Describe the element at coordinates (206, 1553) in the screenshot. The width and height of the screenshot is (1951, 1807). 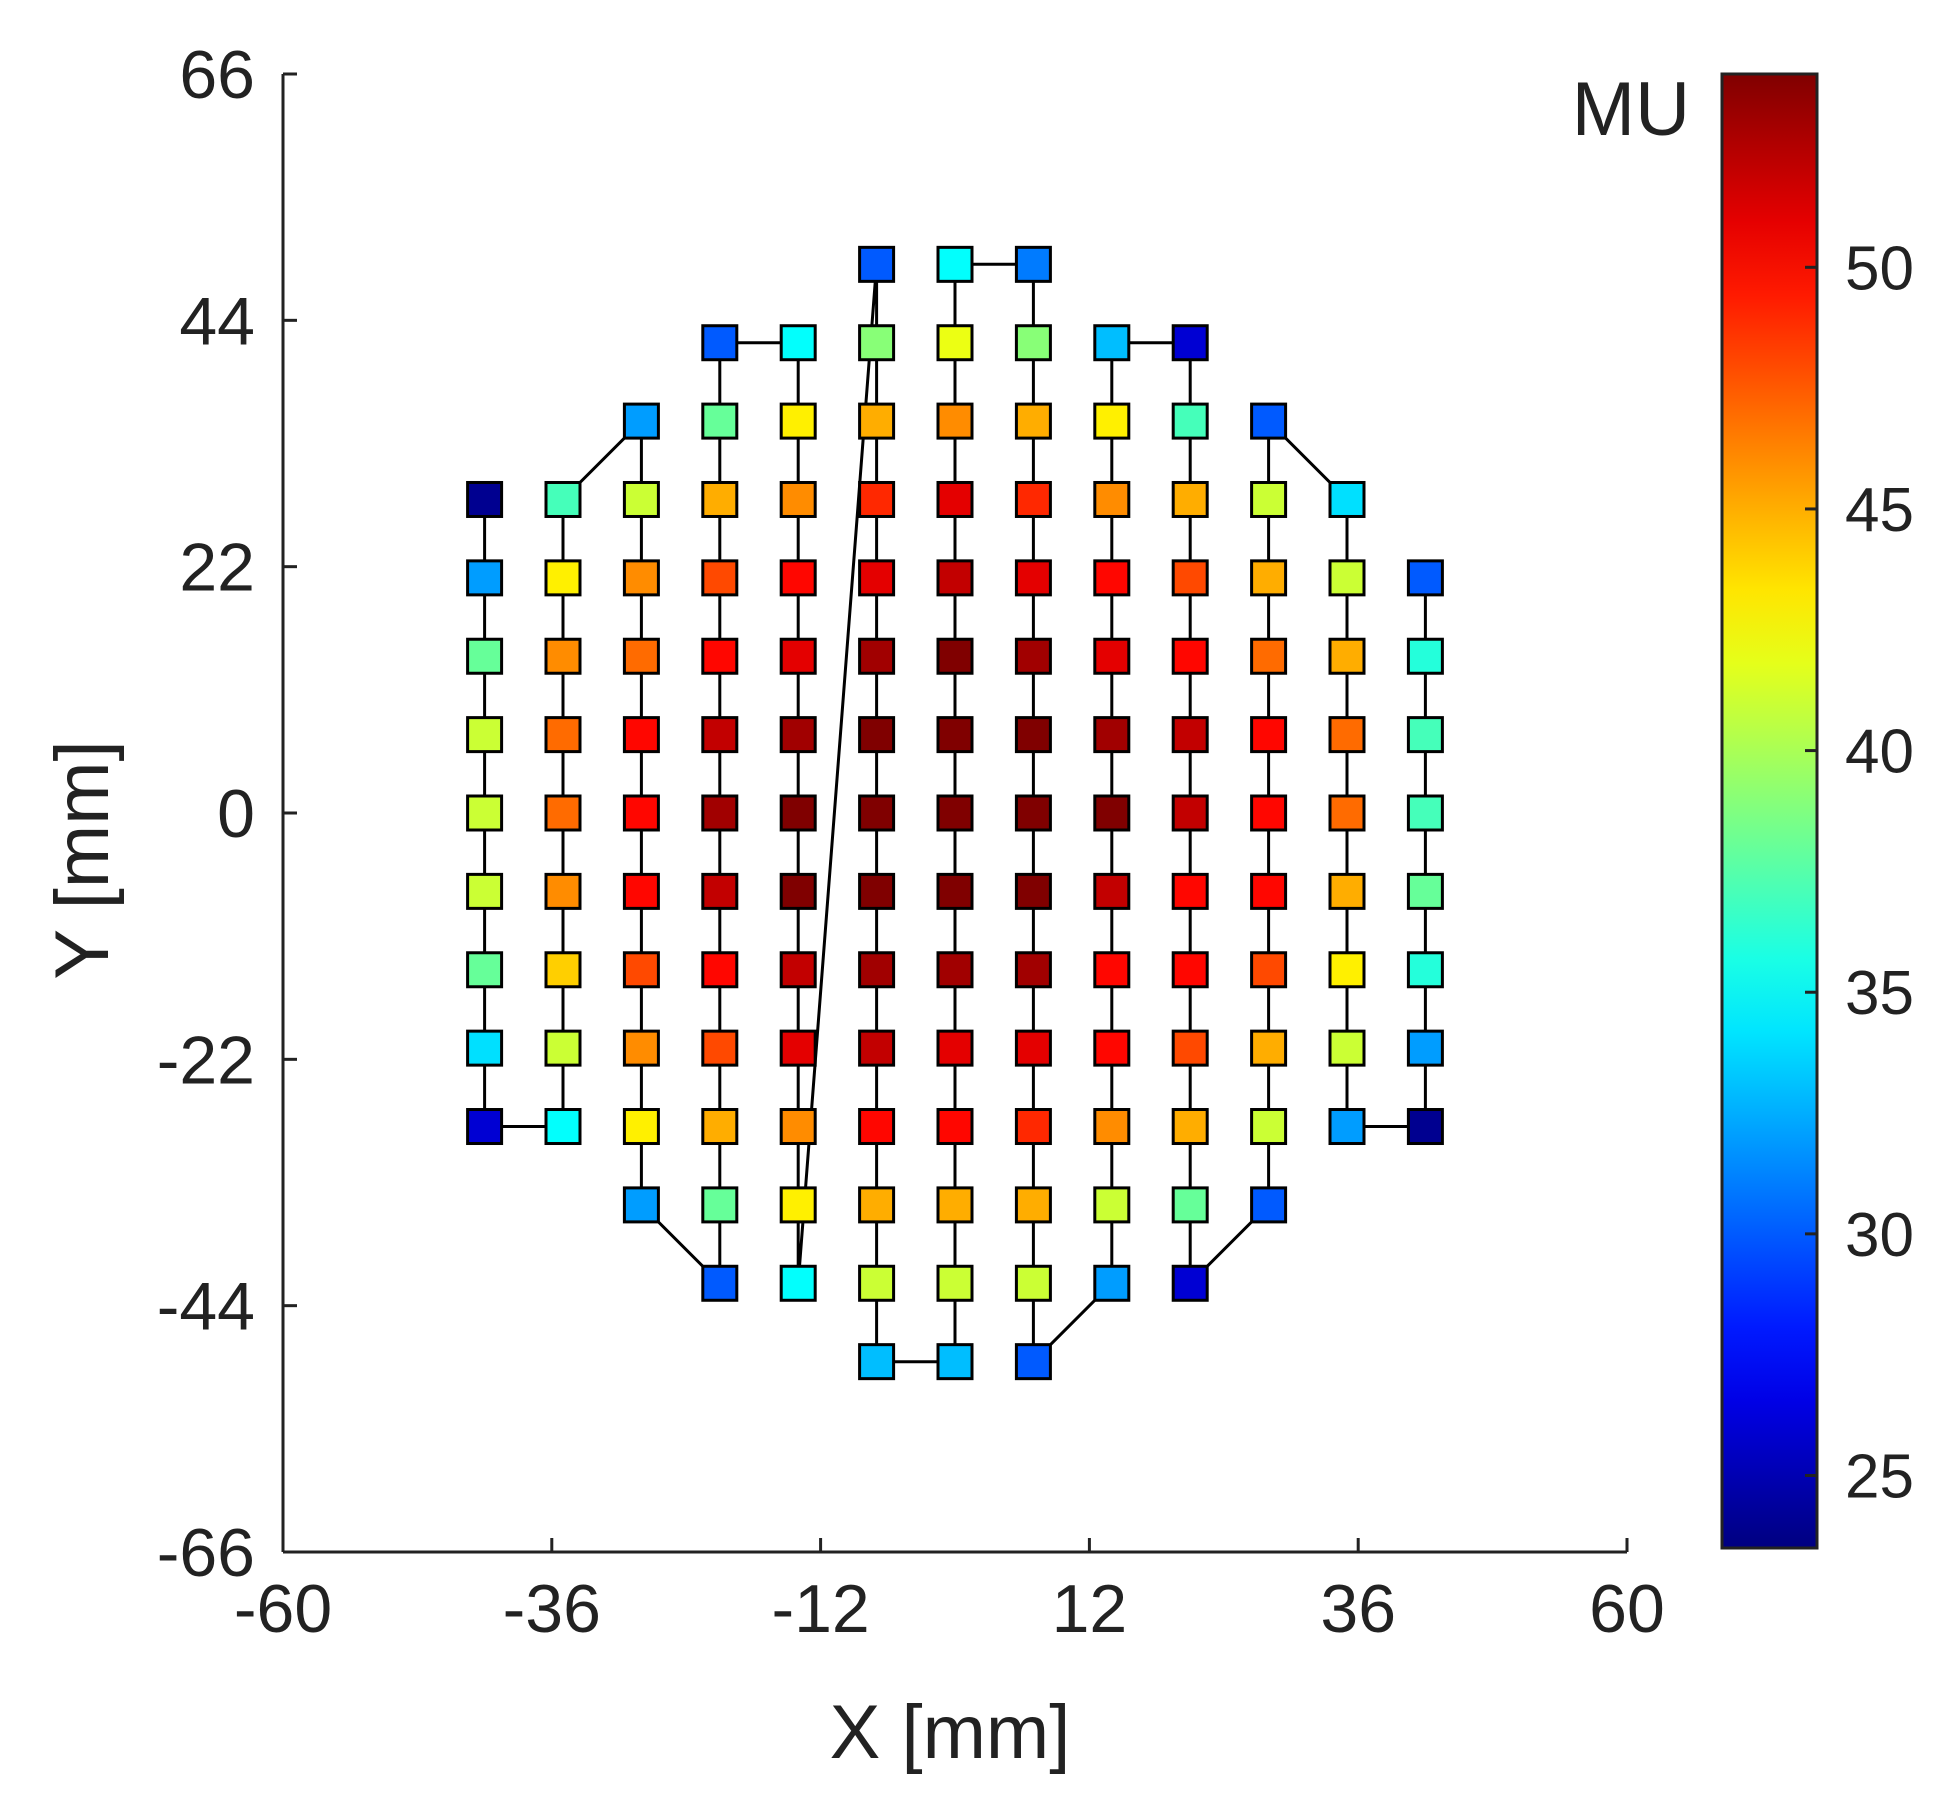
I see `y-tick-label: -66` at that location.